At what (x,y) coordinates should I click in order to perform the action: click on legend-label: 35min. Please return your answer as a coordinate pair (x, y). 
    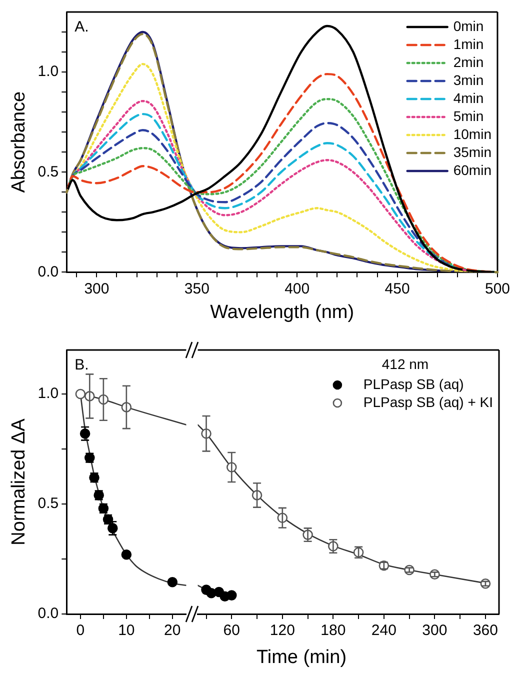
    Looking at the image, I should click on (472, 152).